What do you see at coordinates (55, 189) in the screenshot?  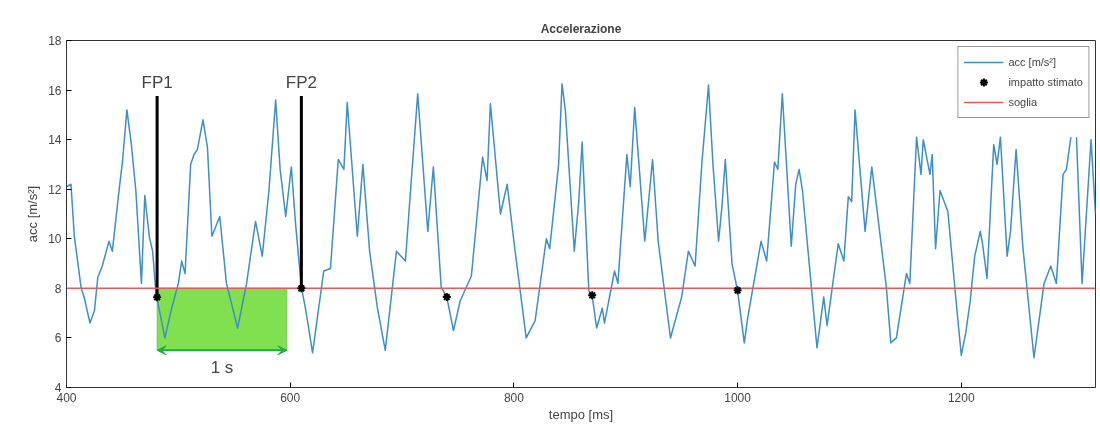 I see `y-tick-label: 12` at bounding box center [55, 189].